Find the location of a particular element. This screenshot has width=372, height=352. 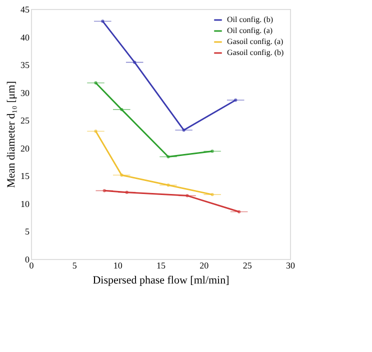

y-tick-label: 45 is located at coordinates (25, 9).